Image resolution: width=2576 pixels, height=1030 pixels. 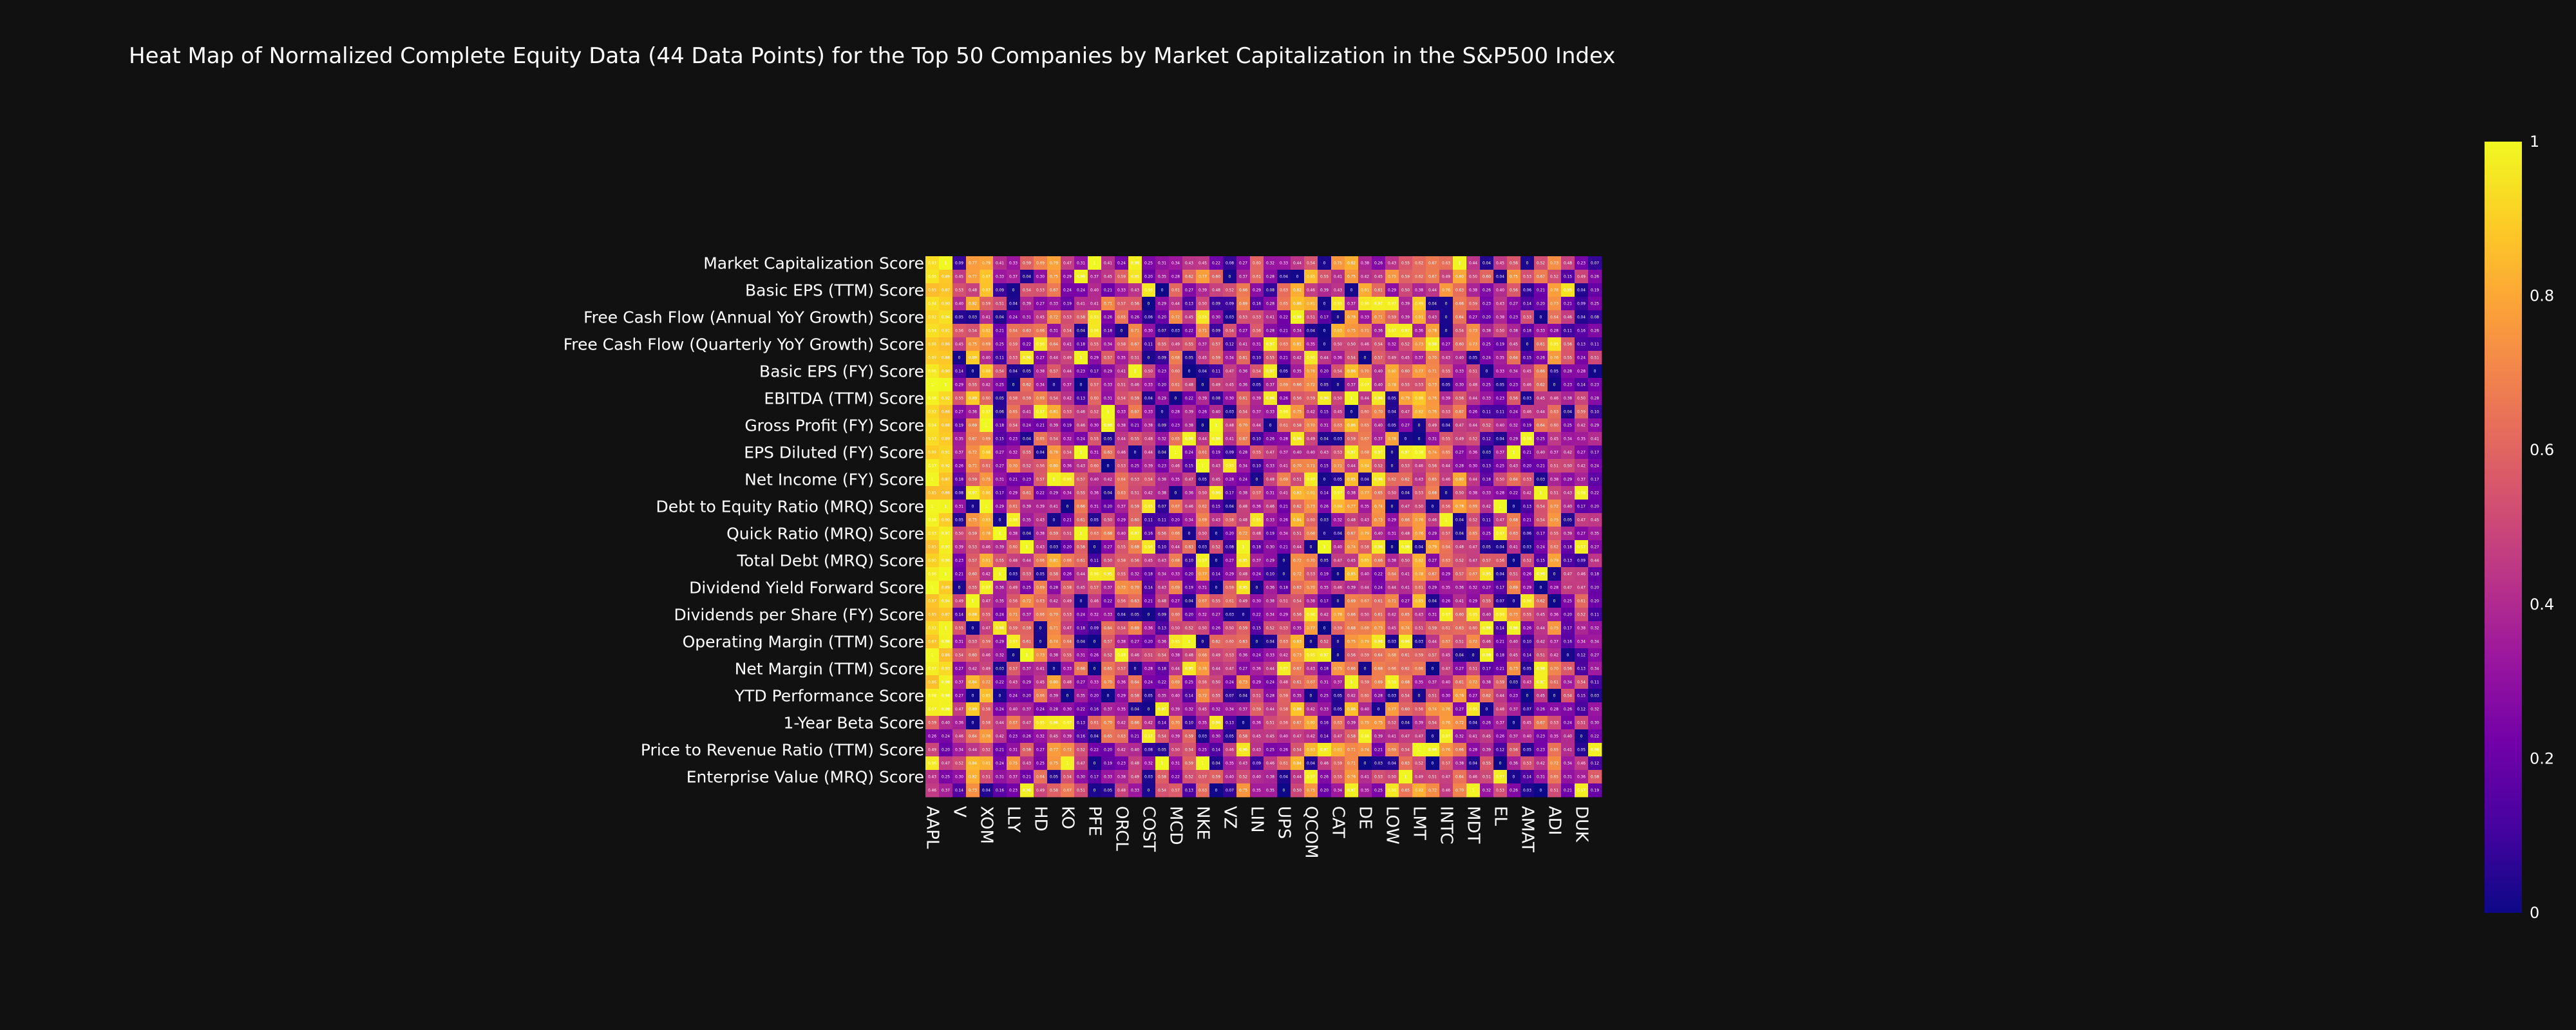 What do you see at coordinates (1405, 724) in the screenshot?
I see `heatmap-cell-label: 0.04` at bounding box center [1405, 724].